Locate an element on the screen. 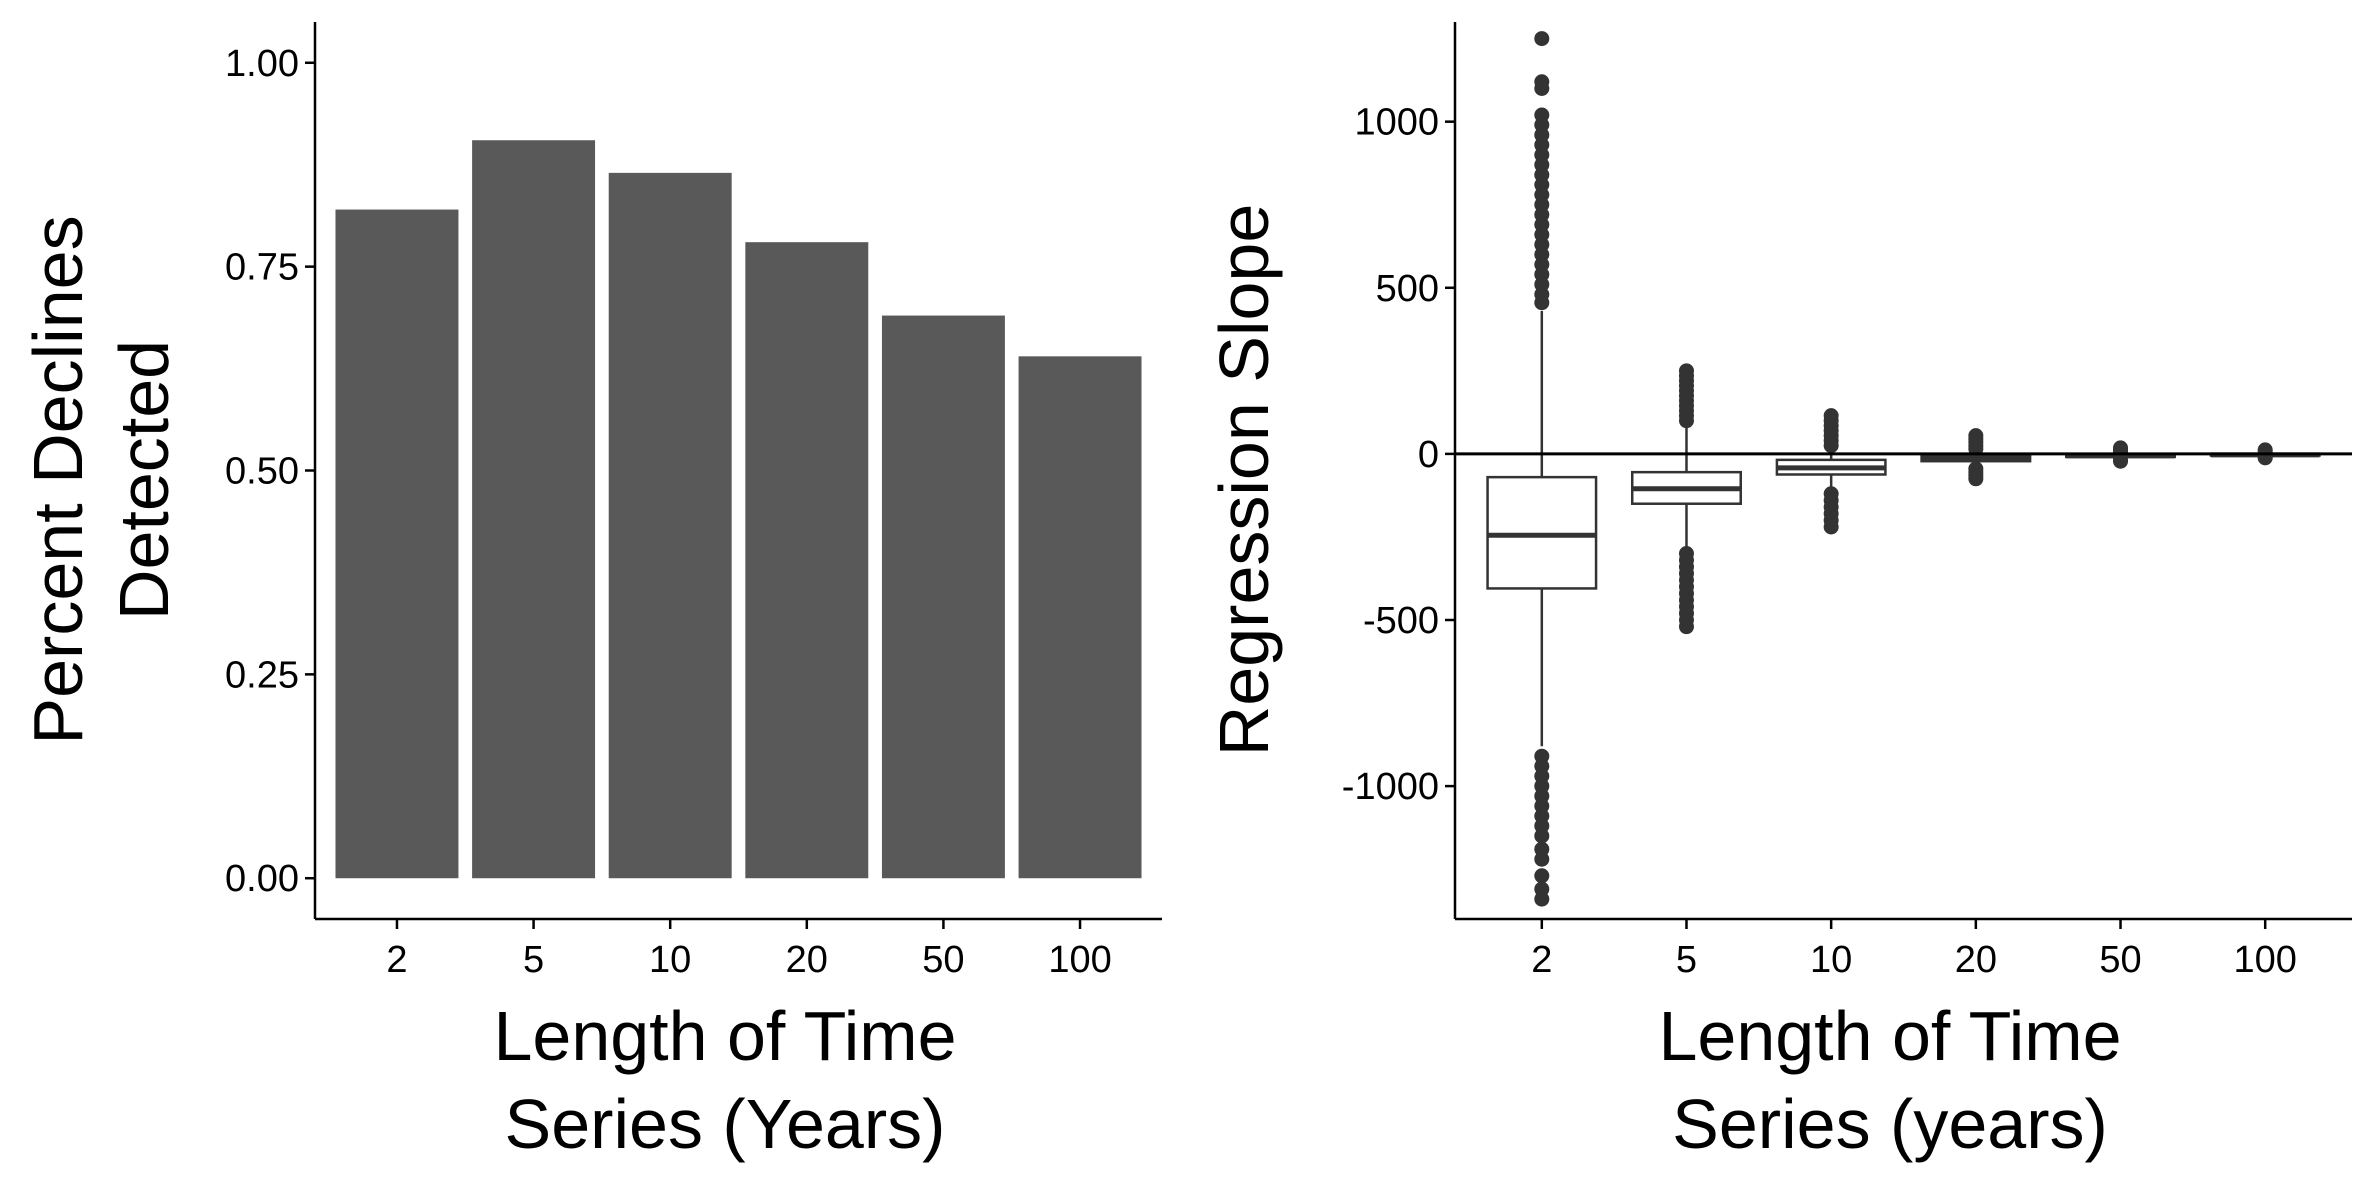 The width and height of the screenshot is (2362, 1181). box-y-tick-label: -500 is located at coordinates (1401, 621).